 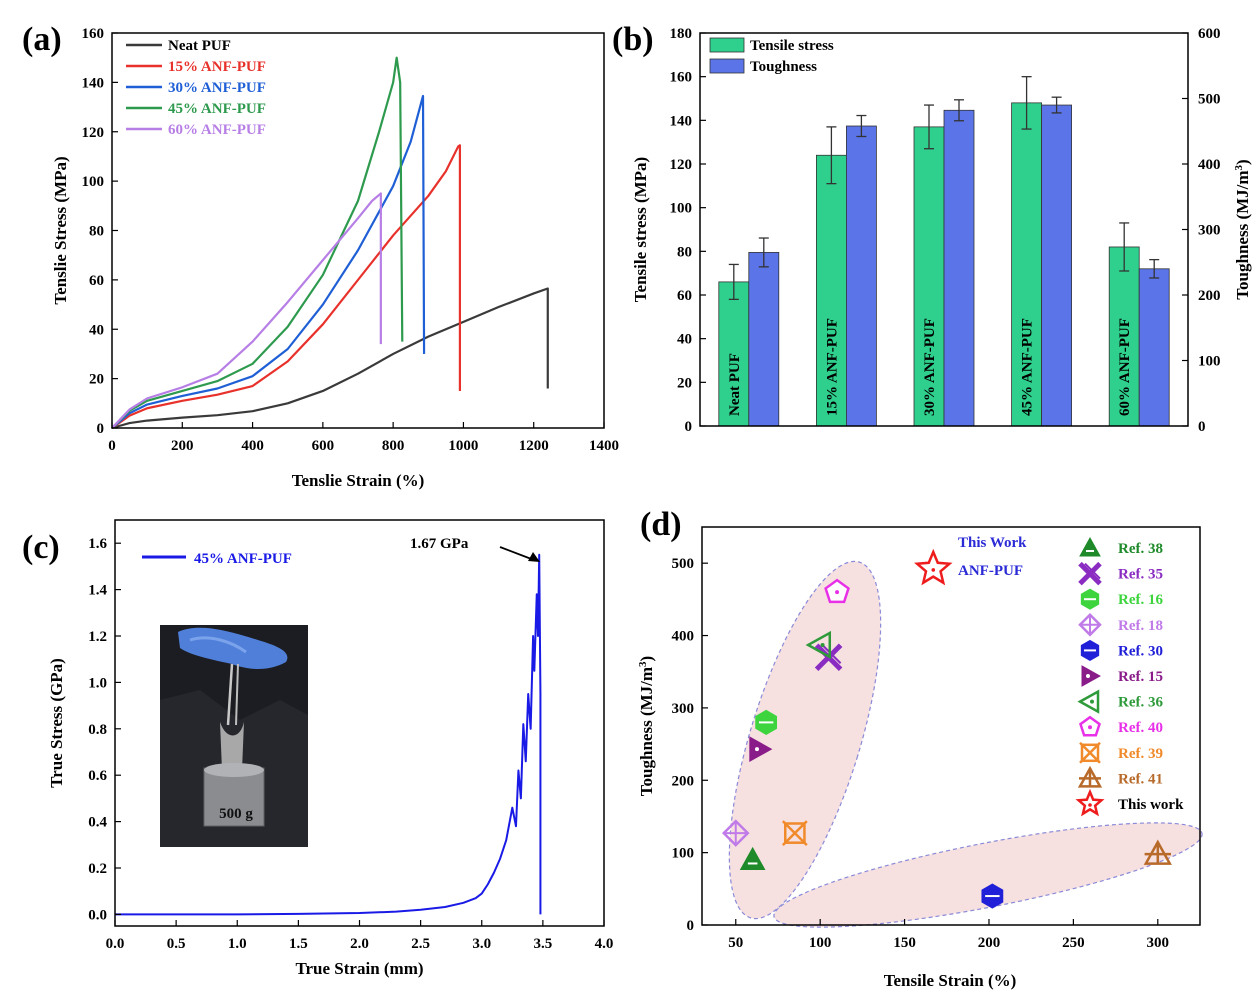 What do you see at coordinates (115, 944) in the screenshot?
I see `x-tick-label: 0.0` at bounding box center [115, 944].